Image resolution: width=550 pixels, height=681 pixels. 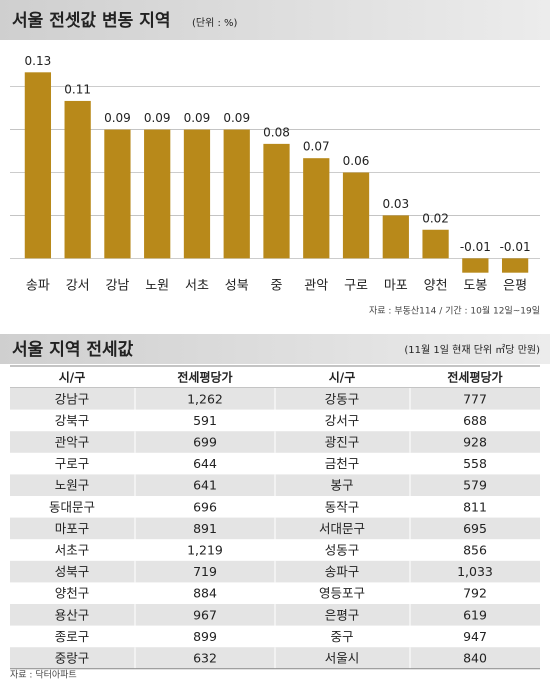 What do you see at coordinates (342, 398) in the screenshot?
I see `table-cell: 강동구` at bounding box center [342, 398].